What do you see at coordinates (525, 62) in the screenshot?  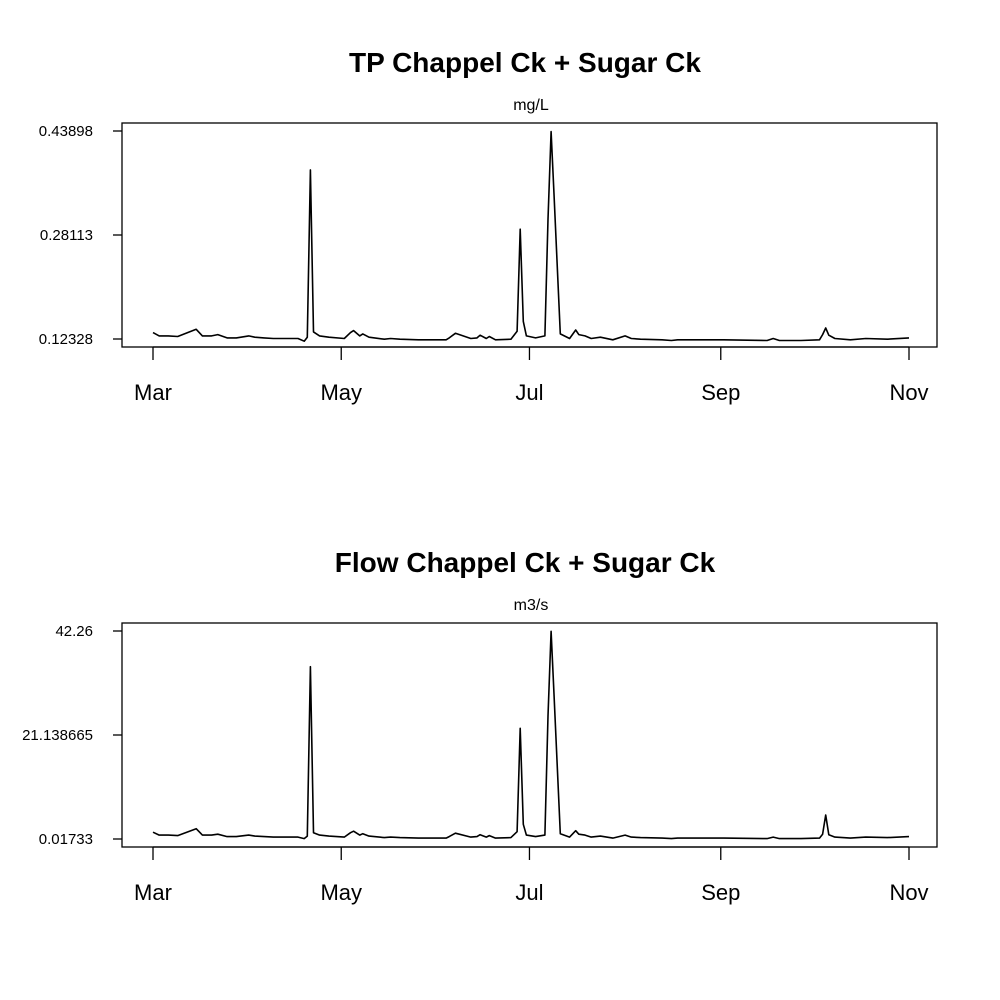 I see `chart-title: TP Chappel Ck + Sugar Ck` at bounding box center [525, 62].